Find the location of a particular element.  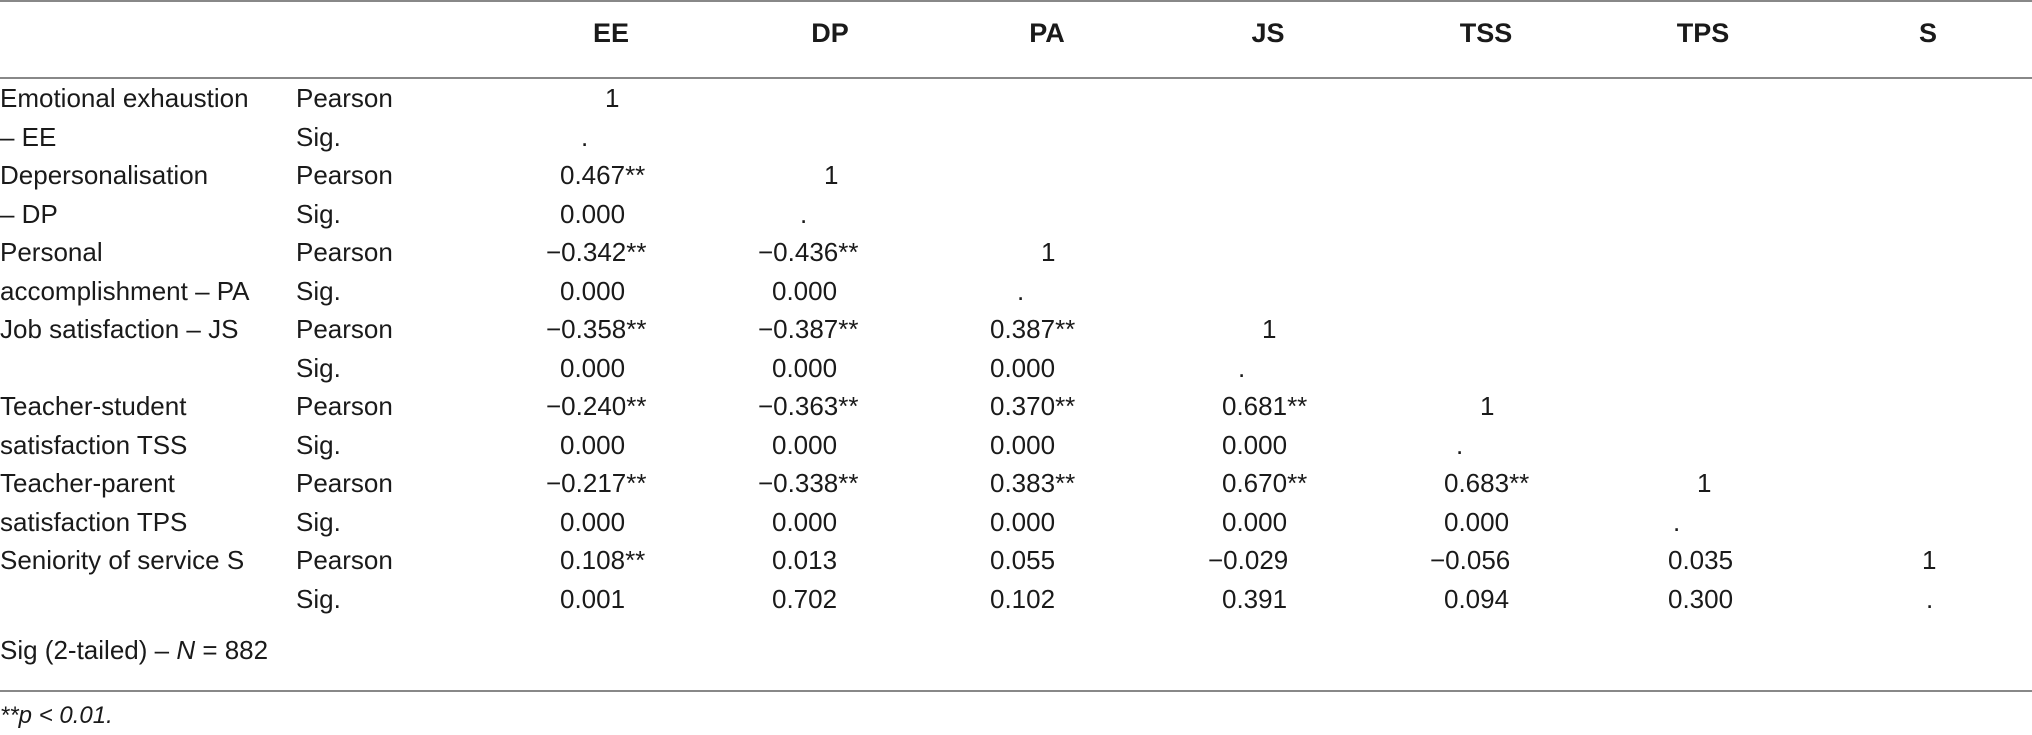

column-header-tss: TSS is located at coordinates (1486, 33).